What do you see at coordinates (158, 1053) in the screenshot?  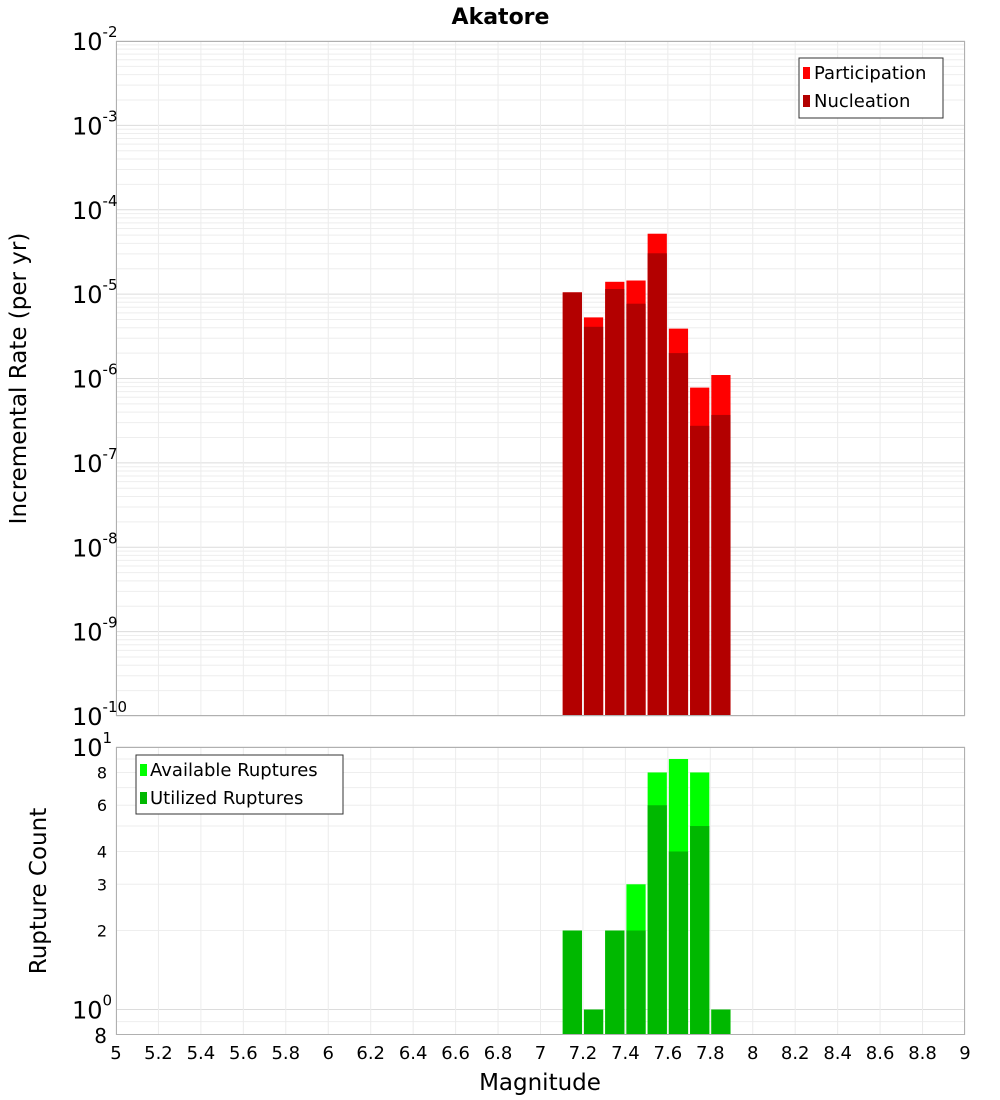 I see `x-tick-label: 5.2` at bounding box center [158, 1053].